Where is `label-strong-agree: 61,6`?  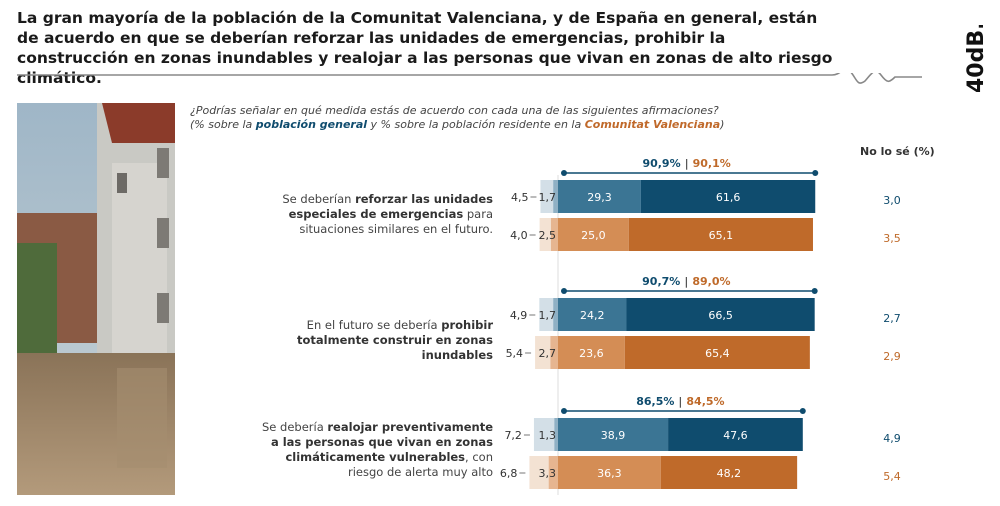
label-strong-agree: 61,6 is located at coordinates (728, 197).